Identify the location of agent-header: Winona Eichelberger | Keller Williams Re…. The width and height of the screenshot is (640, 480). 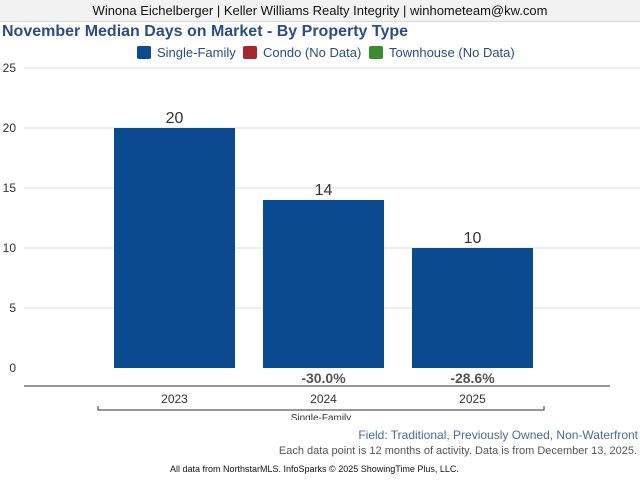
(320, 11).